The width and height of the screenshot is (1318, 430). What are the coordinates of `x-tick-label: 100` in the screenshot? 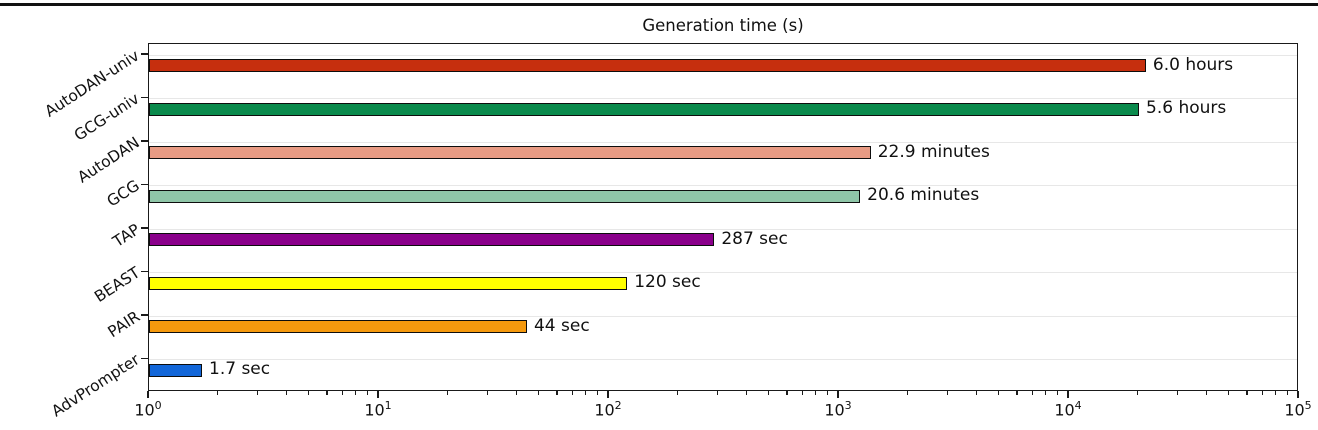 It's located at (148, 409).